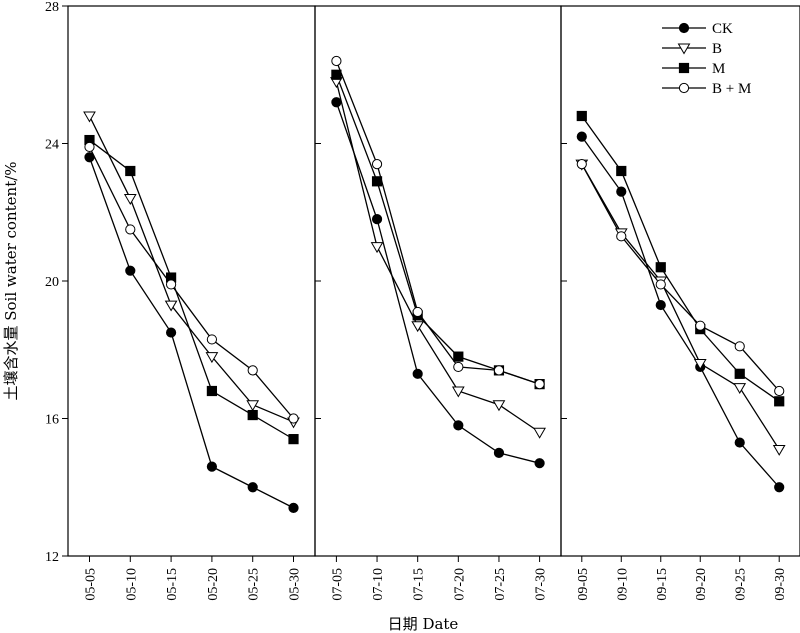  Describe the element at coordinates (459, 584) in the screenshot. I see `x-tick-label: 07-20` at that location.